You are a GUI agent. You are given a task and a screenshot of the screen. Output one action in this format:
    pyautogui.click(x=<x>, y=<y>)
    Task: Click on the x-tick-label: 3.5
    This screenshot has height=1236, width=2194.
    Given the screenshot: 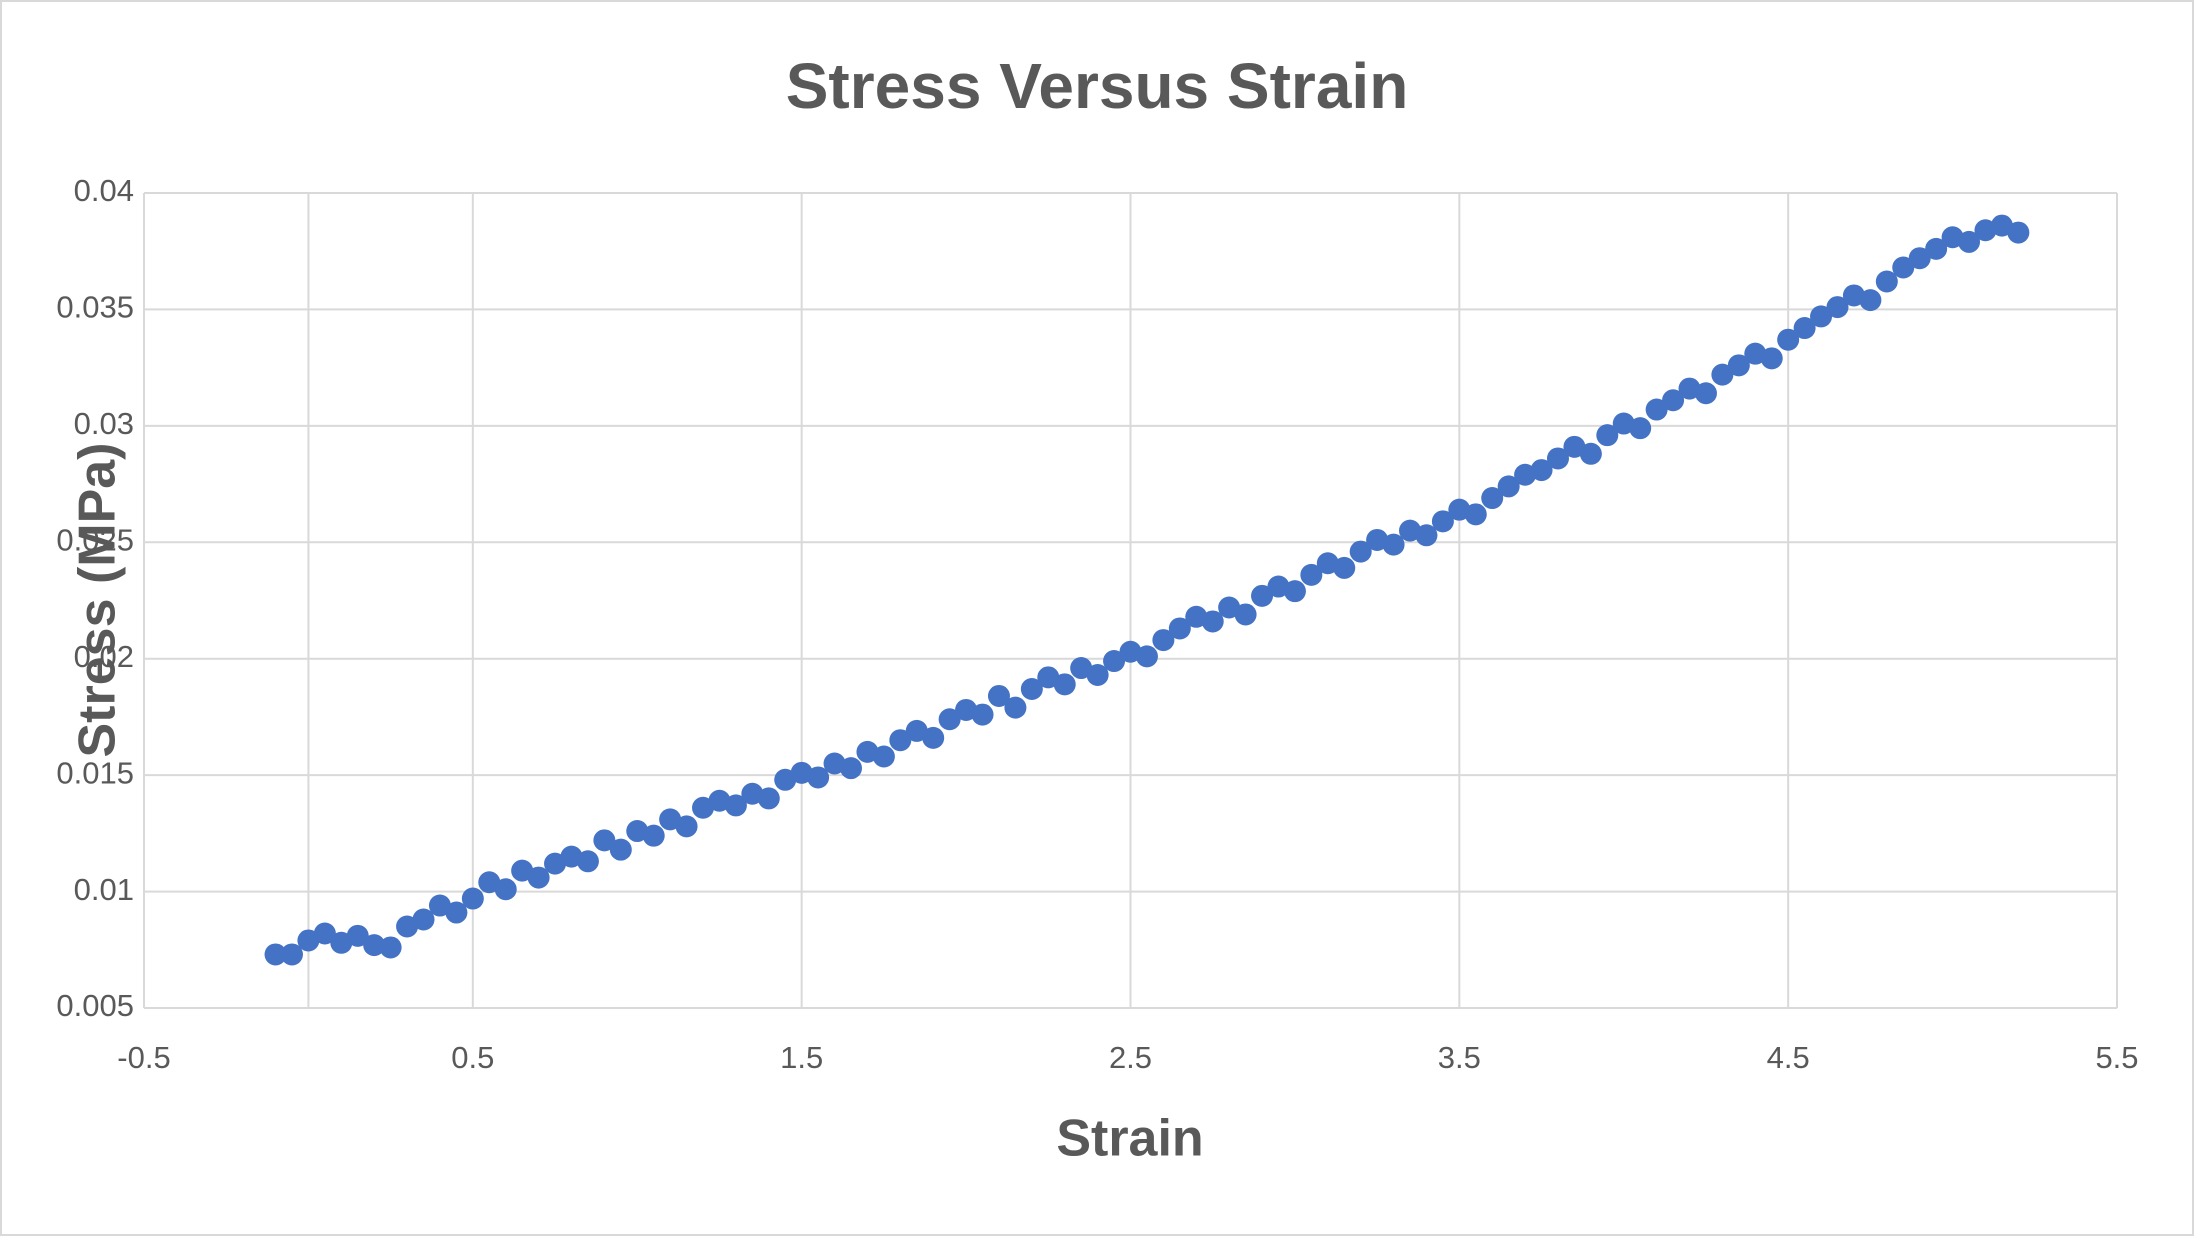 What is the action you would take?
    pyautogui.click(x=1459, y=1057)
    